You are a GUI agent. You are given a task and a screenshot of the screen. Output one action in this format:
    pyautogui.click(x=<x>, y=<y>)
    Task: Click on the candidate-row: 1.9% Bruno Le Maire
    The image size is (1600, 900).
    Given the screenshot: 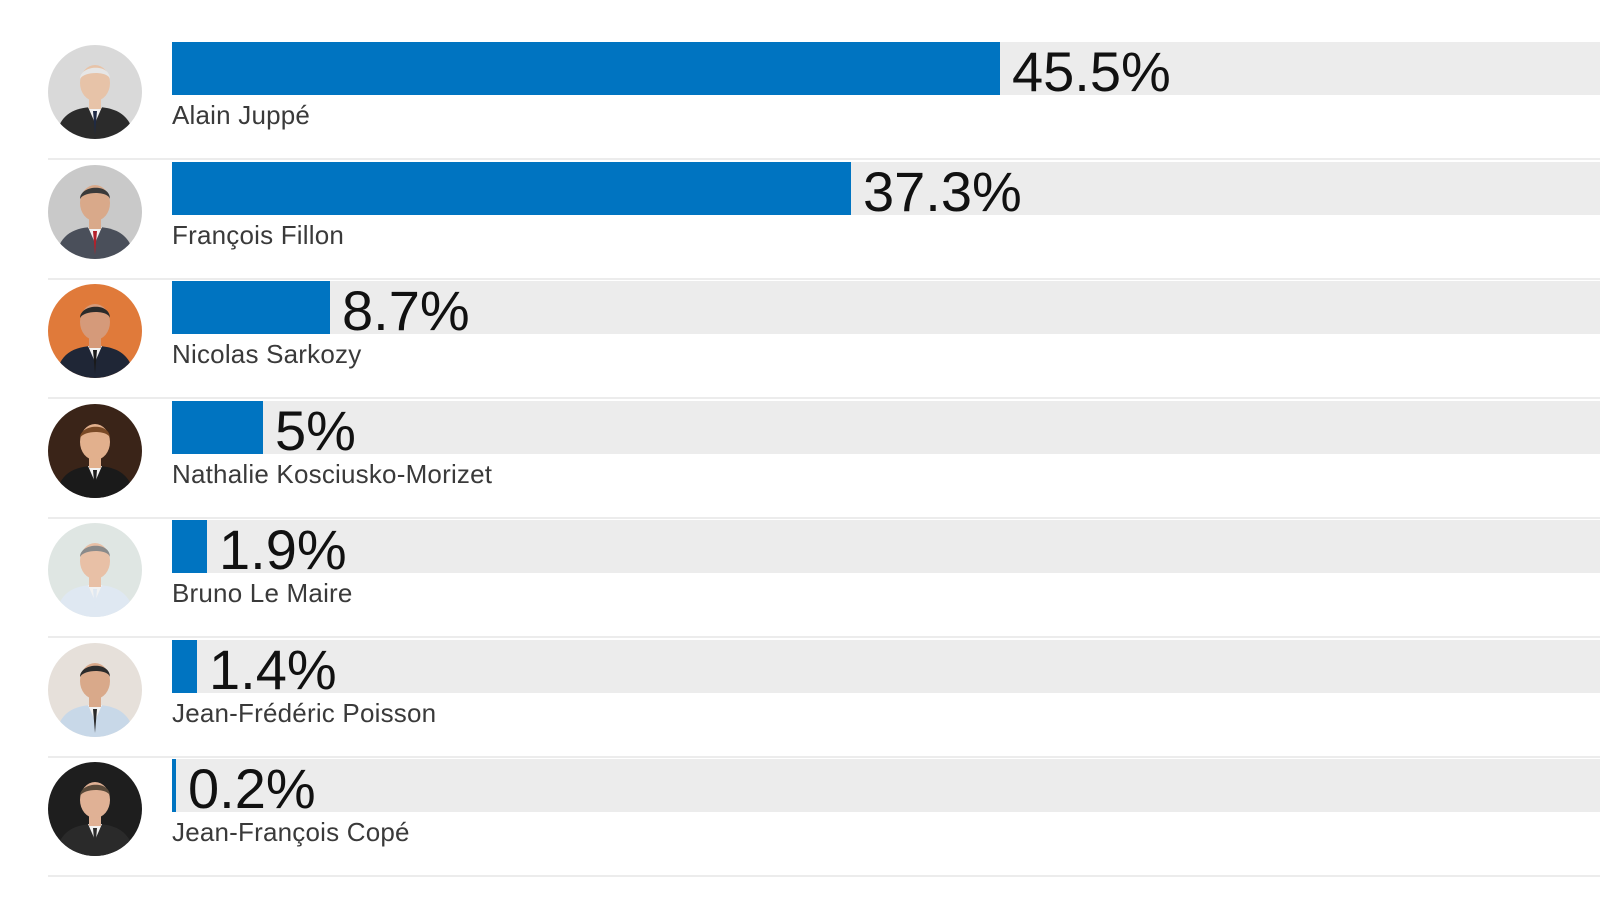 What is the action you would take?
    pyautogui.click(x=824, y=577)
    